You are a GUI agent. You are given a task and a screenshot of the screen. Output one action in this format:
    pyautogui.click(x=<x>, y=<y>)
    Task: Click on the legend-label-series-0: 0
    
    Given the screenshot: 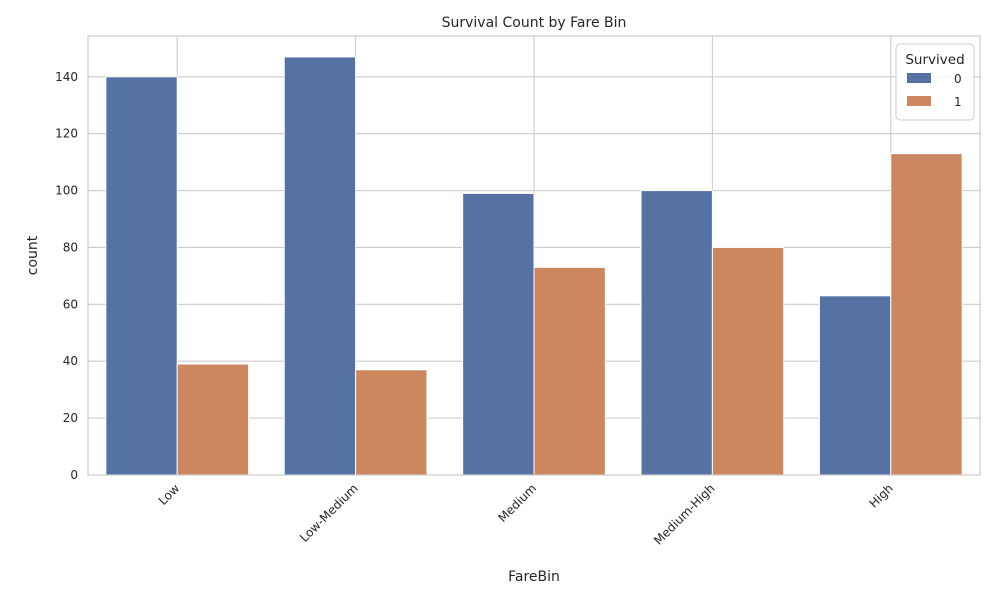 What is the action you would take?
    pyautogui.click(x=958, y=79)
    